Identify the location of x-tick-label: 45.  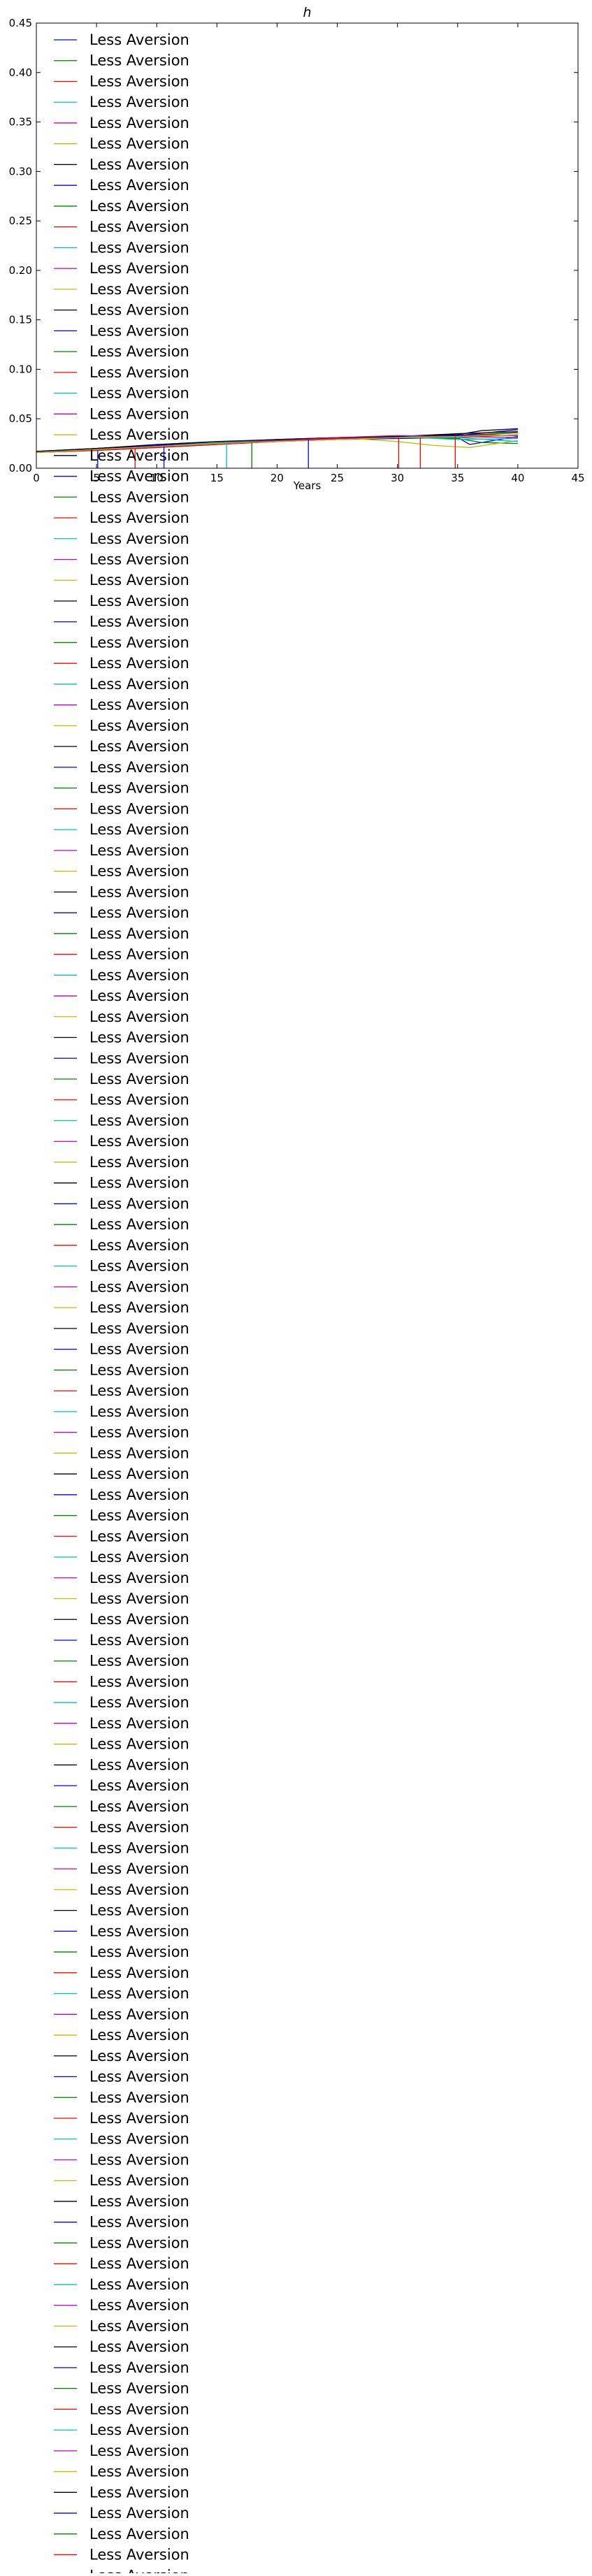
(577, 478).